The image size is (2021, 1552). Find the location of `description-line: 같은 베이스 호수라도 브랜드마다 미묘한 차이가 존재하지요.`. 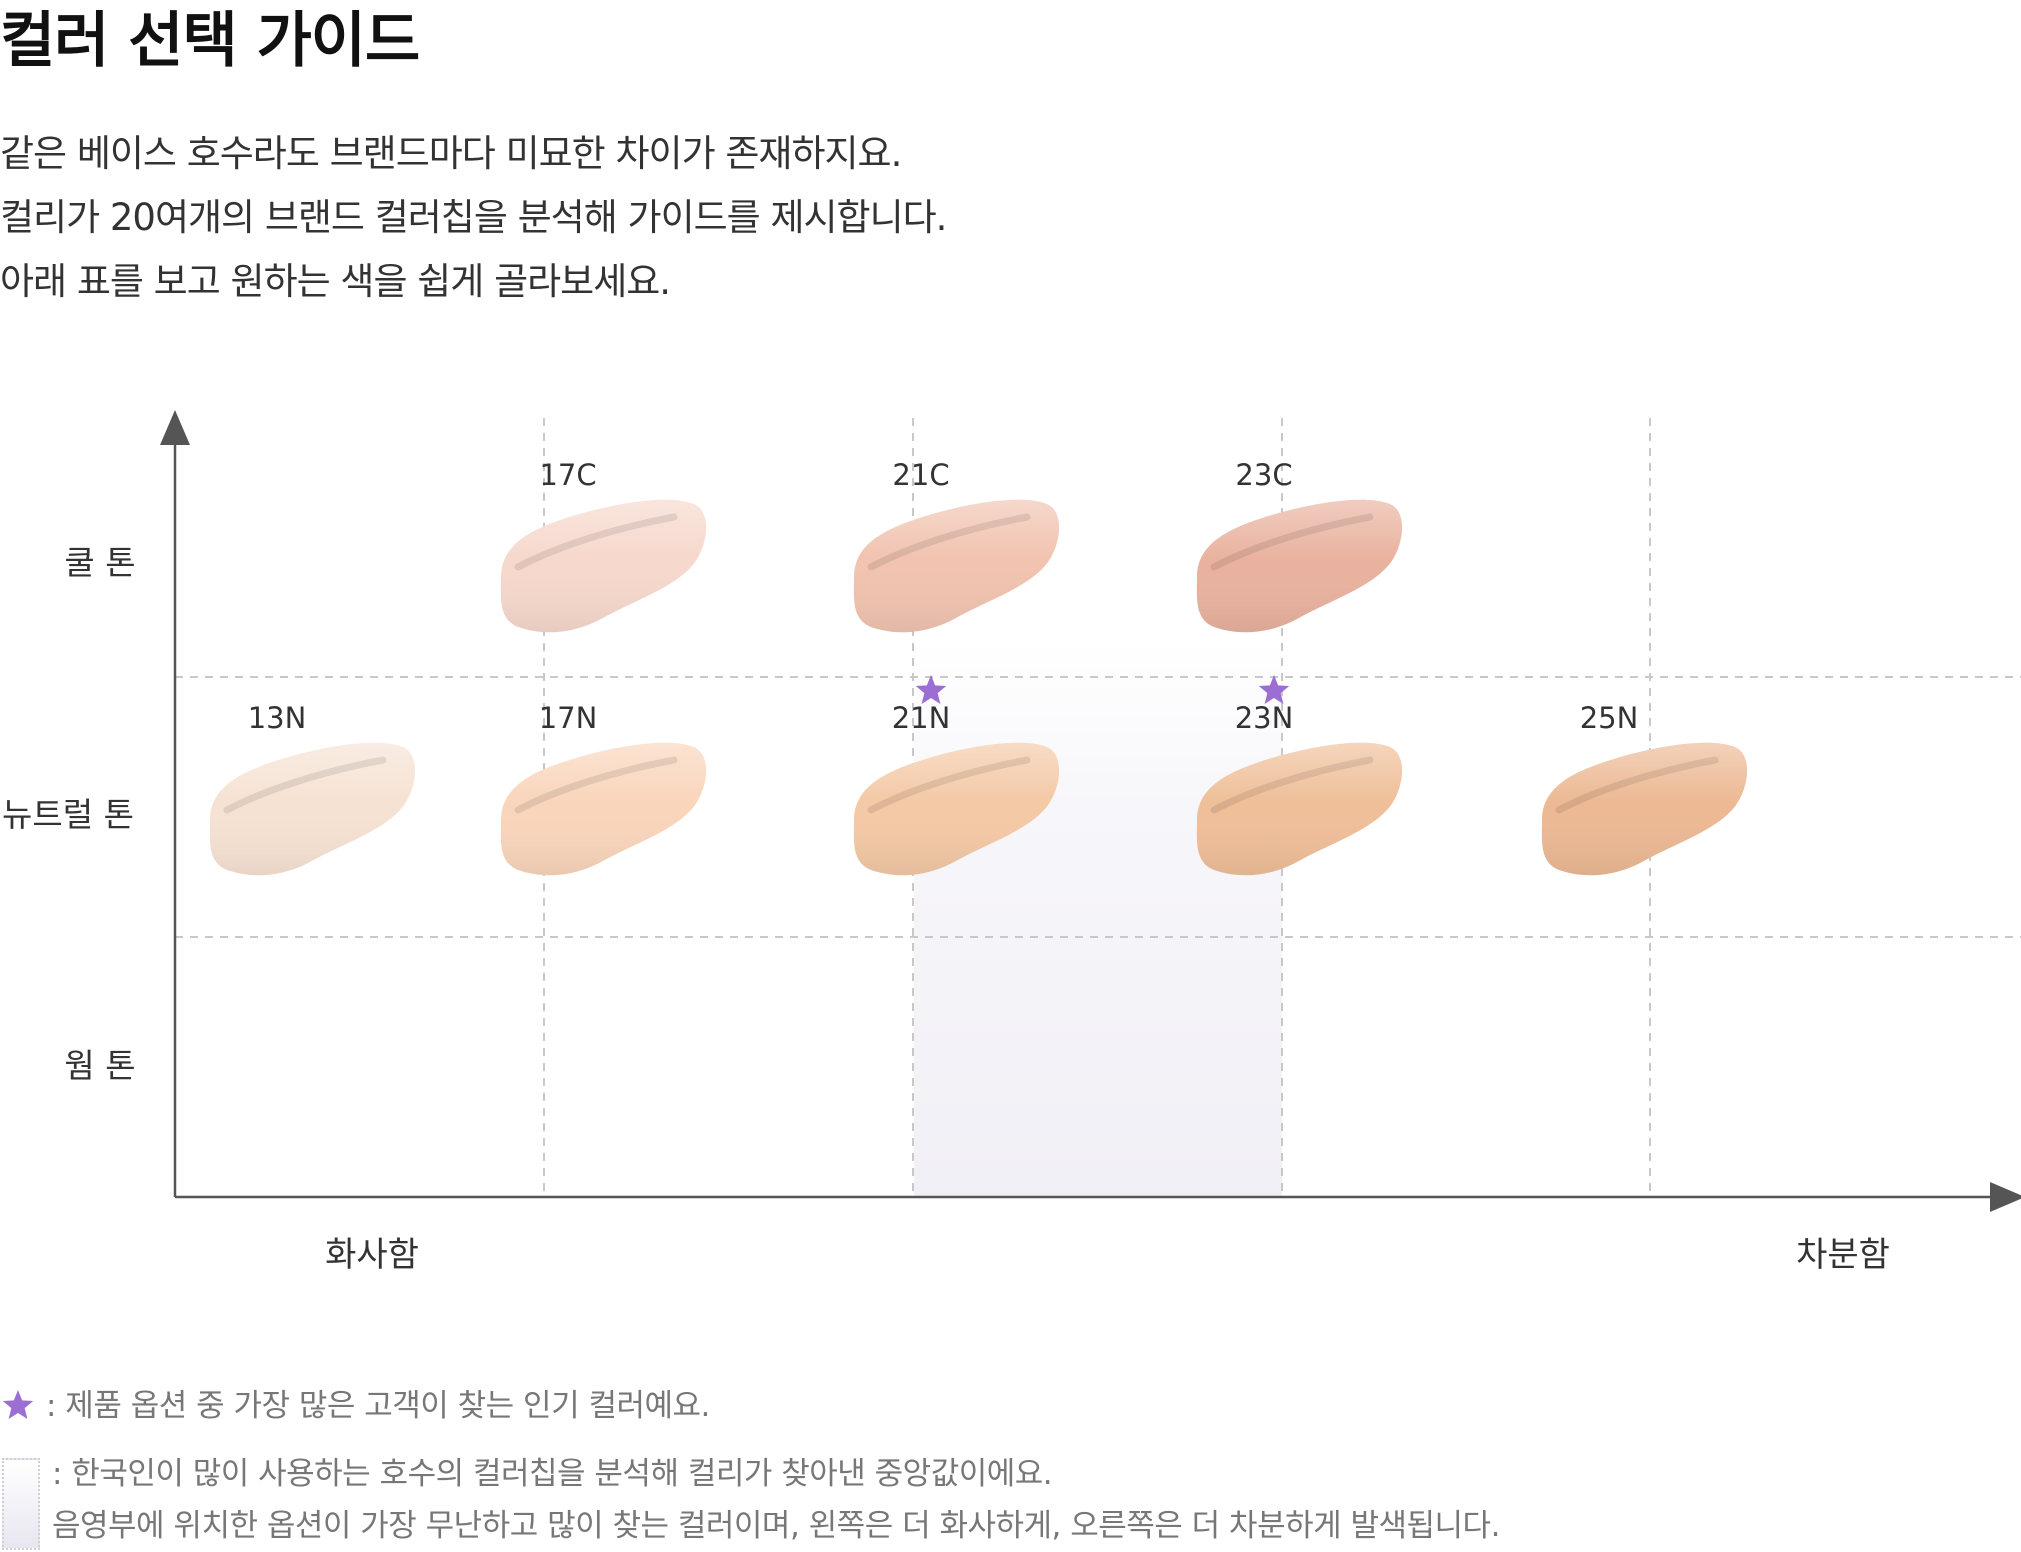

description-line: 같은 베이스 호수라도 브랜드마다 미묘한 차이가 존재하지요. is located at coordinates (451, 153).